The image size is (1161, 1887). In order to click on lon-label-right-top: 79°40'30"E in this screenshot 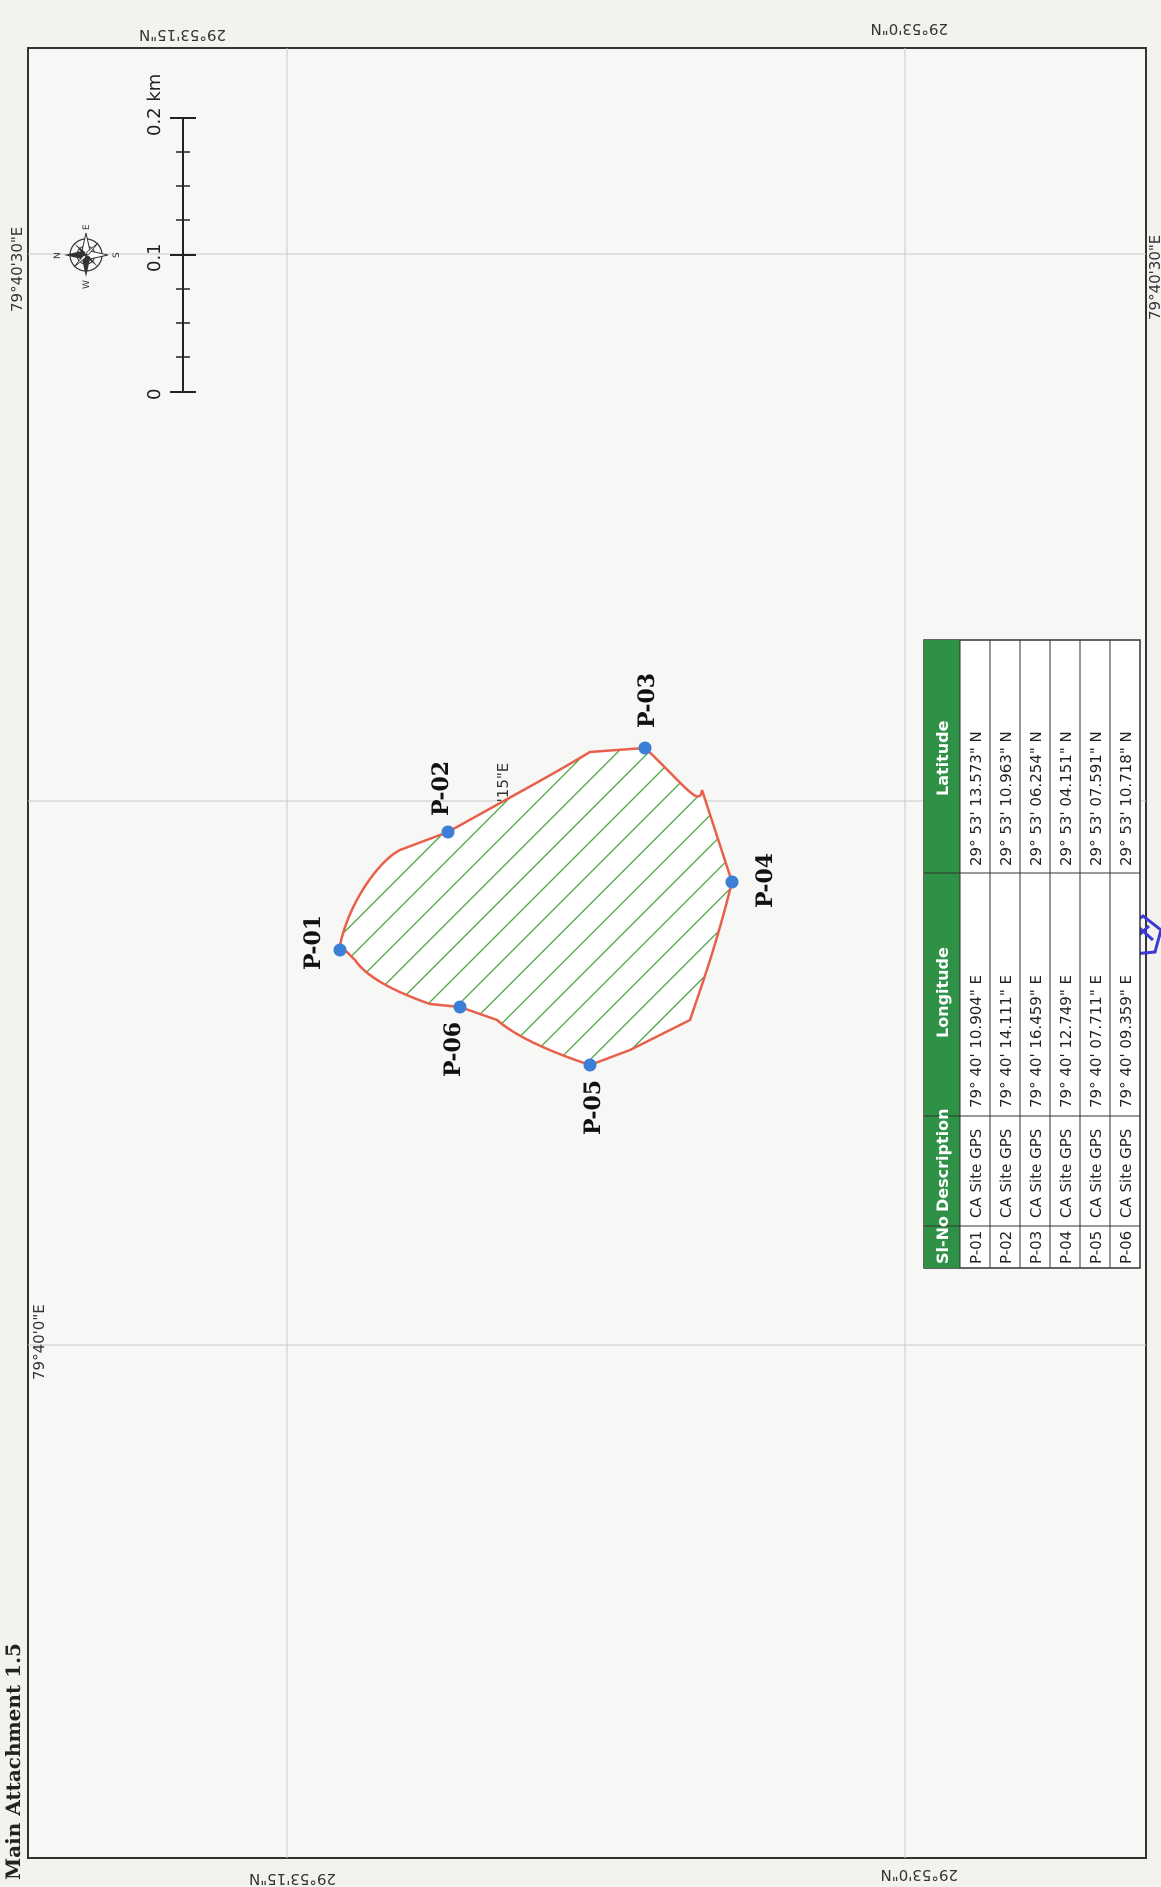, I will do `click(17, 269)`.